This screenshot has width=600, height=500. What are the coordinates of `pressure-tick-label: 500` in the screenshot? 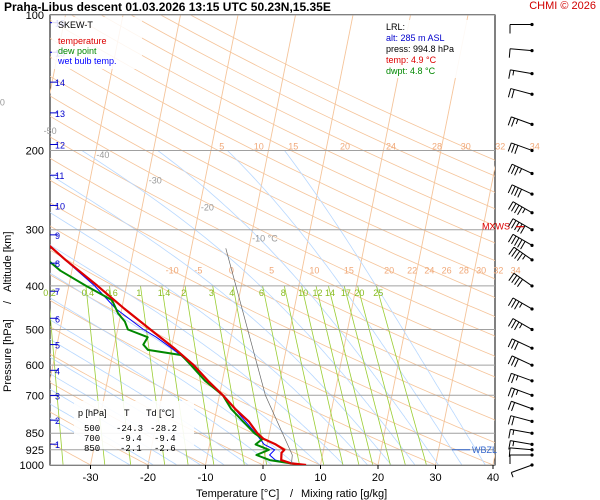 It's located at (35, 331).